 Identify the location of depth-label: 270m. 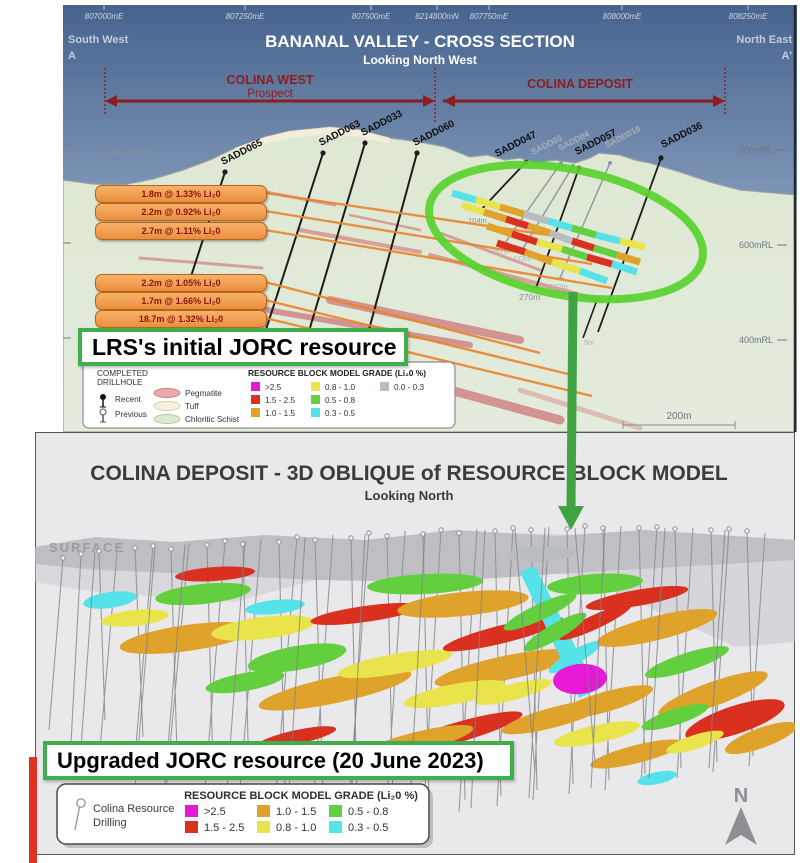
(529, 297).